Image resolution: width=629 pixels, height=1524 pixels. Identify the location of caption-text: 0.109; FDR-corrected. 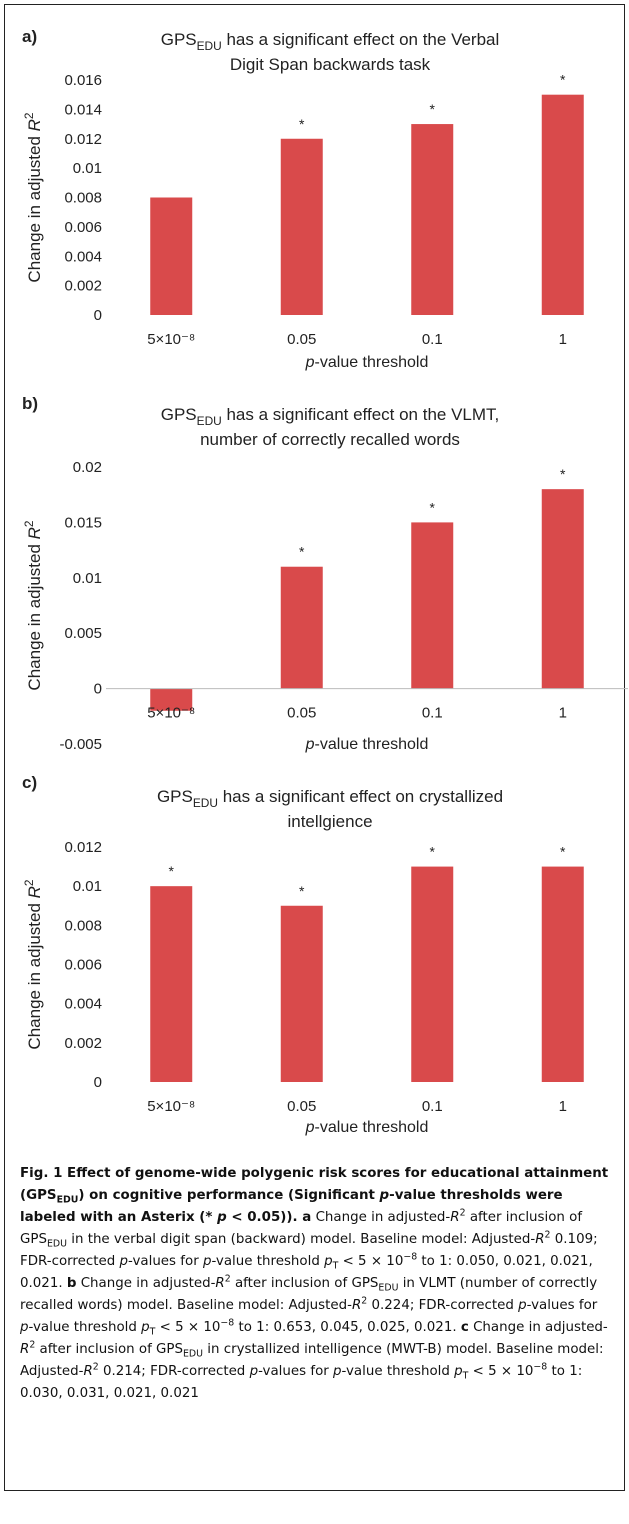
(309, 1250).